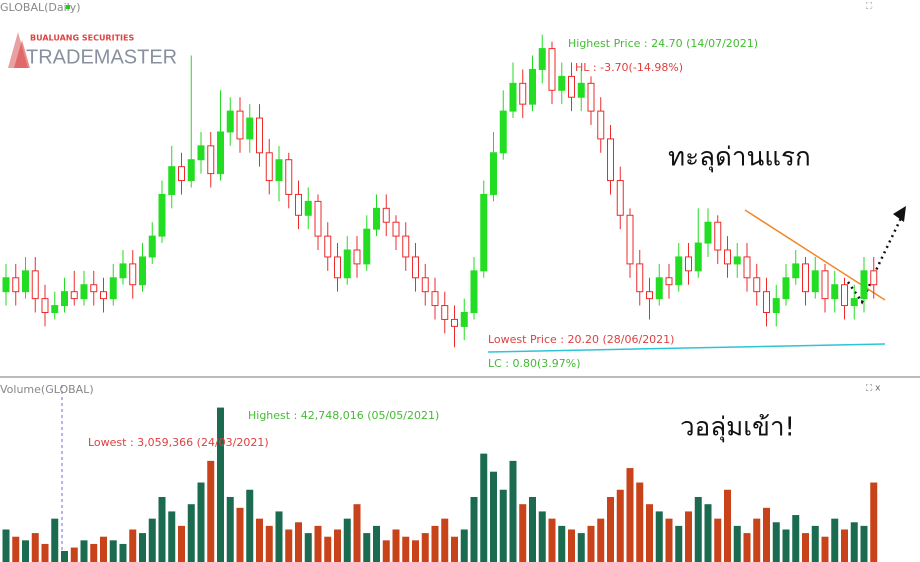  What do you see at coordinates (82, 38) in the screenshot?
I see `logo-top: BUALUANG SECURITIES` at bounding box center [82, 38].